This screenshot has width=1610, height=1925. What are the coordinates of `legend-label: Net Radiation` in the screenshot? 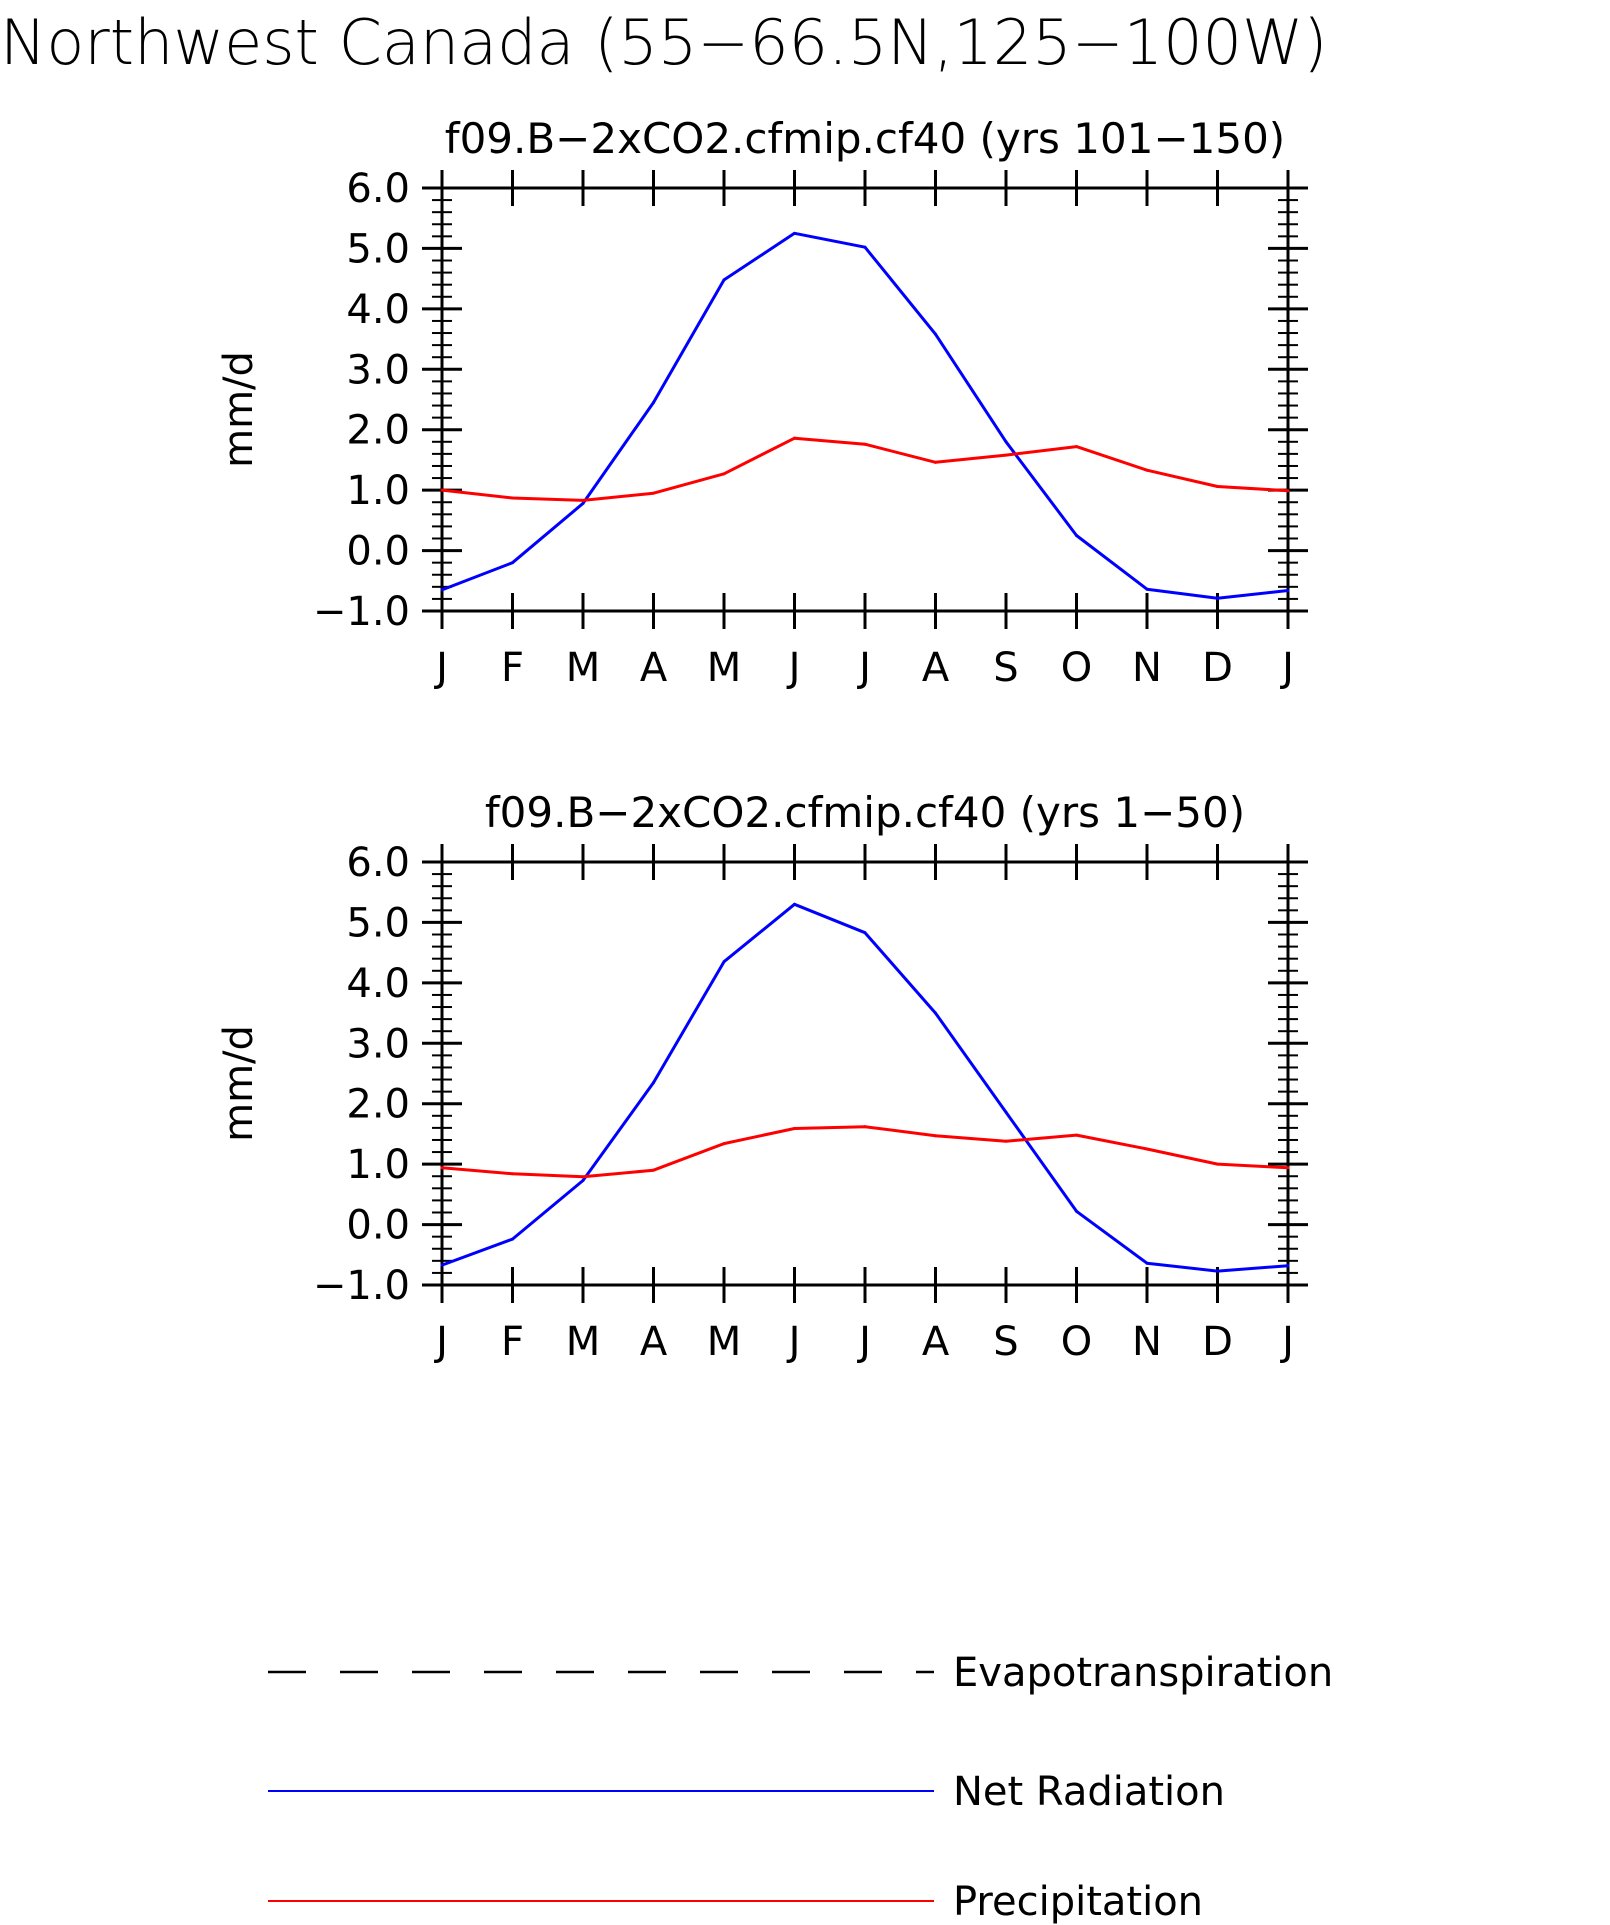 It's located at (1089, 1792).